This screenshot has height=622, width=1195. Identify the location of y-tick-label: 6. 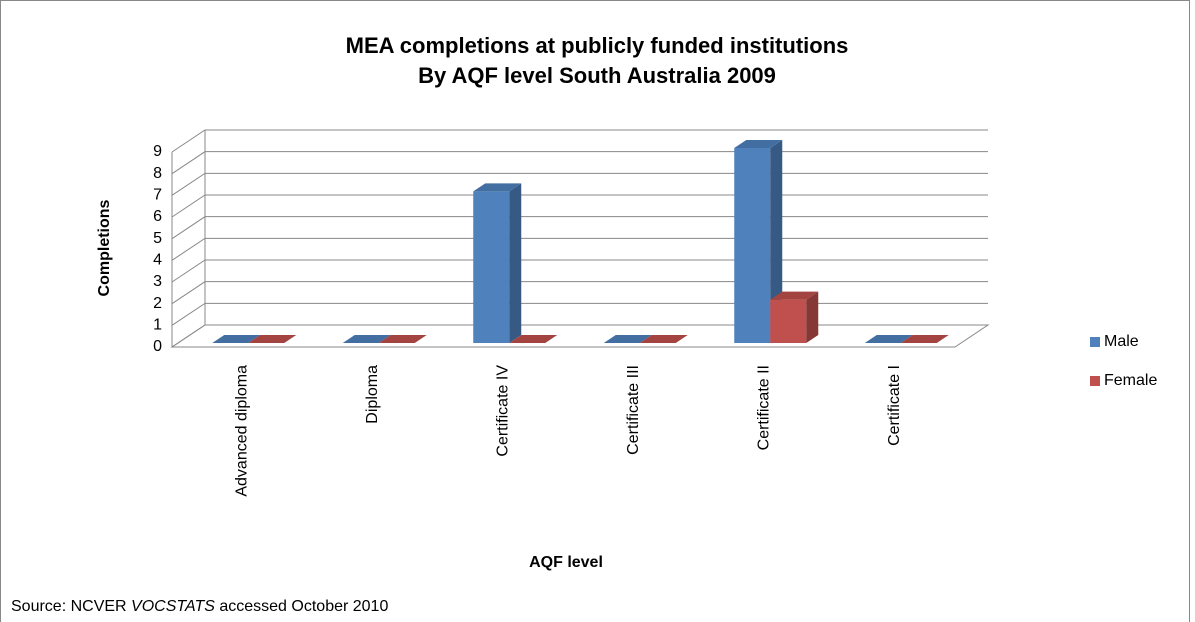
(157, 216).